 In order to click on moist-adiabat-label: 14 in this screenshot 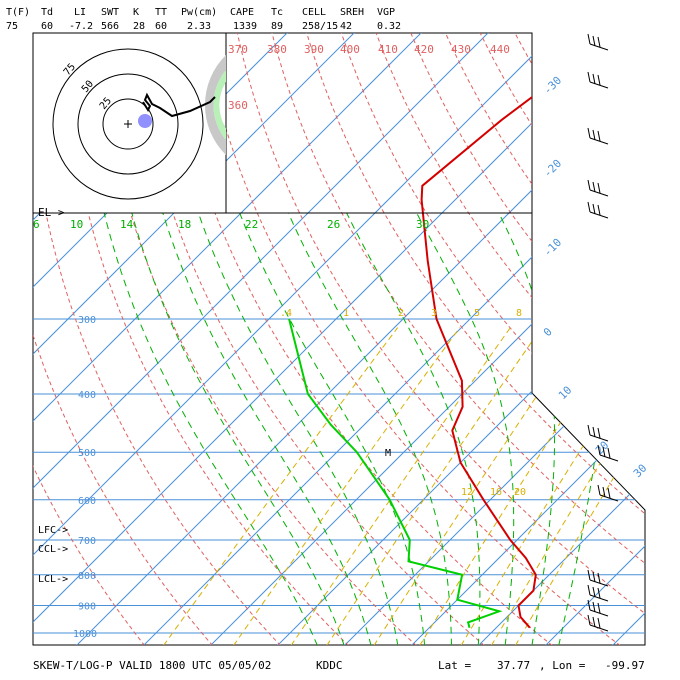, I will do `click(127, 224)`.